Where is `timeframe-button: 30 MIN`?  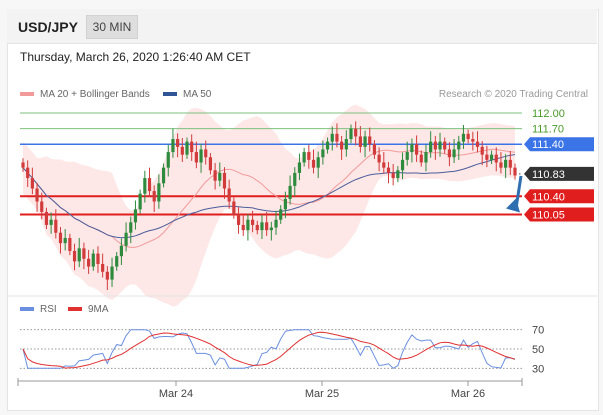 timeframe-button: 30 MIN is located at coordinates (112, 27).